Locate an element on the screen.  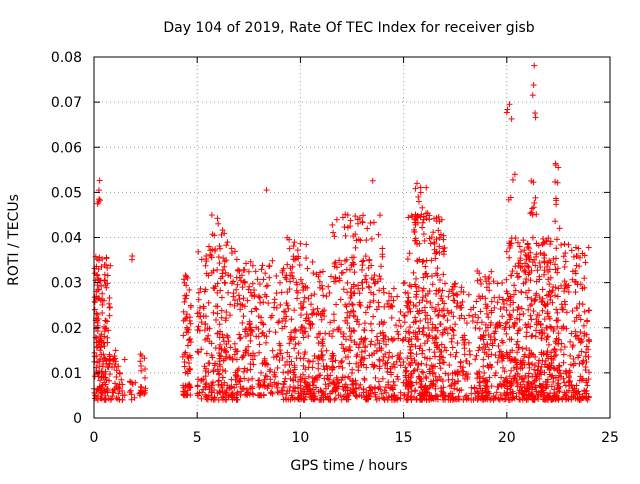
y-tick-label: 0.04 is located at coordinates (66, 239).